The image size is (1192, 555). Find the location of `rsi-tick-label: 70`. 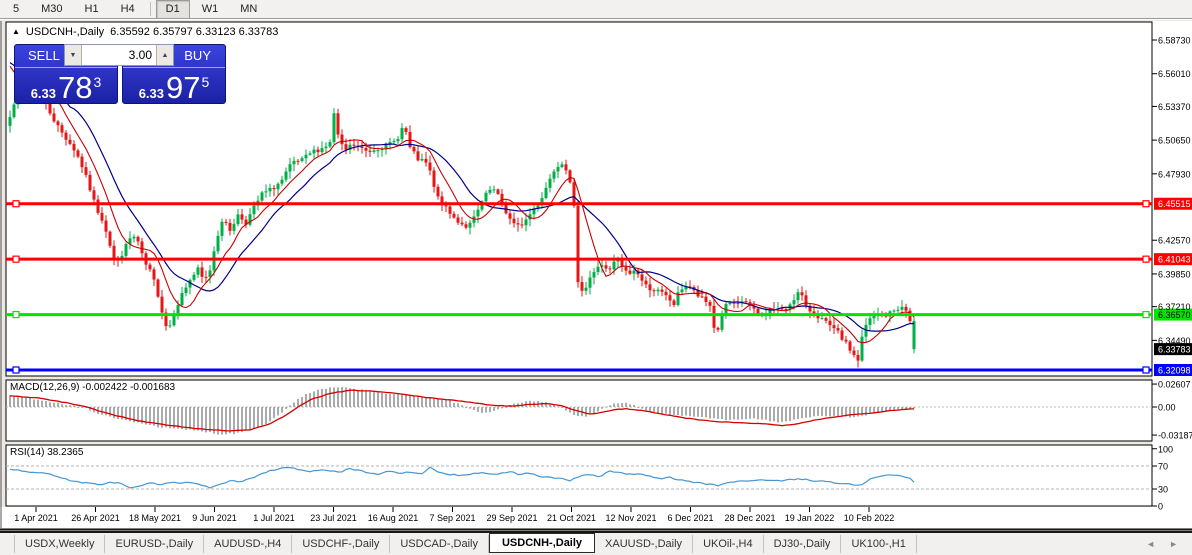

rsi-tick-label: 70 is located at coordinates (1163, 467).